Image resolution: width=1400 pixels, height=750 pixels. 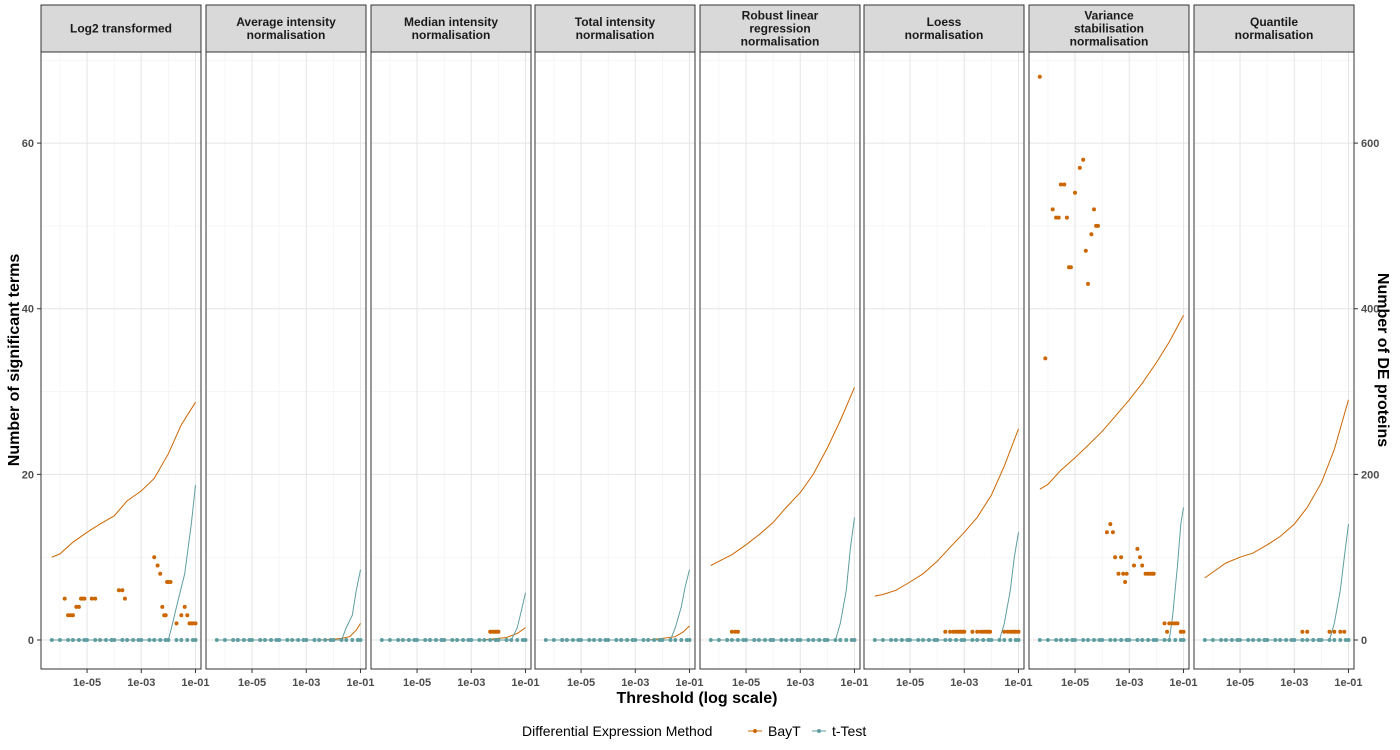 What do you see at coordinates (944, 22) in the screenshot?
I see `facet-title-line: Loess` at bounding box center [944, 22].